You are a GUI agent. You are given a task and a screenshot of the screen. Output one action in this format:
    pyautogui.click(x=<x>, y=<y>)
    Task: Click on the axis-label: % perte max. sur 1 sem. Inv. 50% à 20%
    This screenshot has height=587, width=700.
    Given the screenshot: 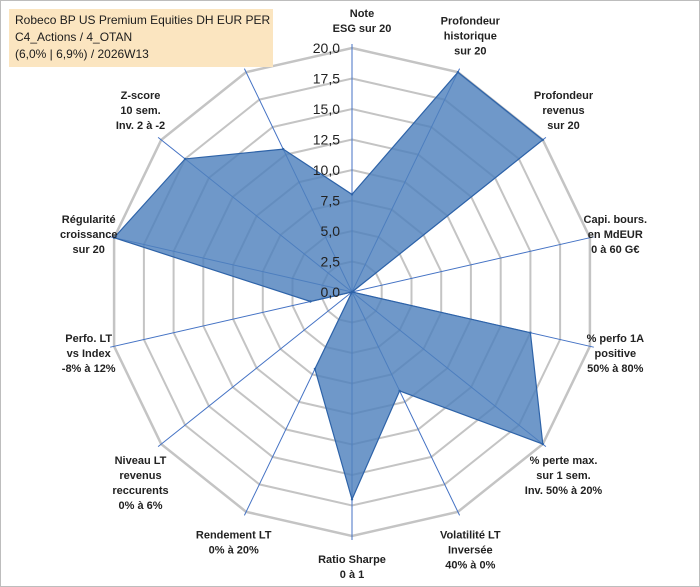 What is the action you would take?
    pyautogui.click(x=564, y=476)
    